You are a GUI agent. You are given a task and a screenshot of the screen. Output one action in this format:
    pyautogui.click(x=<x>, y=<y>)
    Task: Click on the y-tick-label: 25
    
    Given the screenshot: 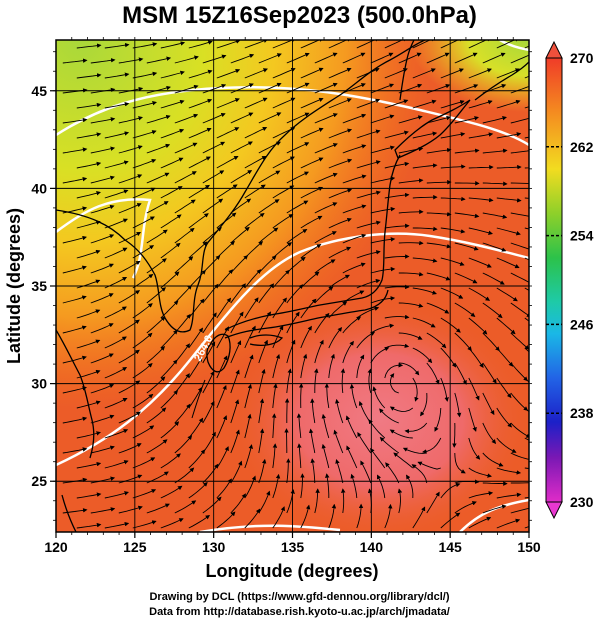 What is the action you would take?
    pyautogui.click(x=39, y=481)
    